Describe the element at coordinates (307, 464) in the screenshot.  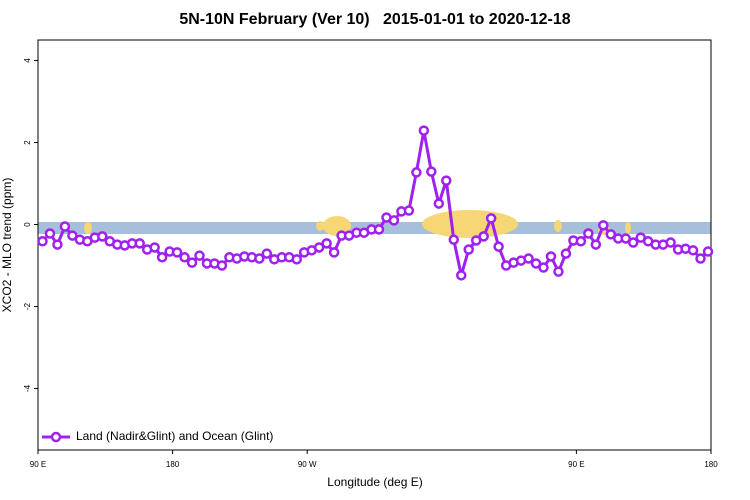
I see `x-tick-label: 90 W` at that location.